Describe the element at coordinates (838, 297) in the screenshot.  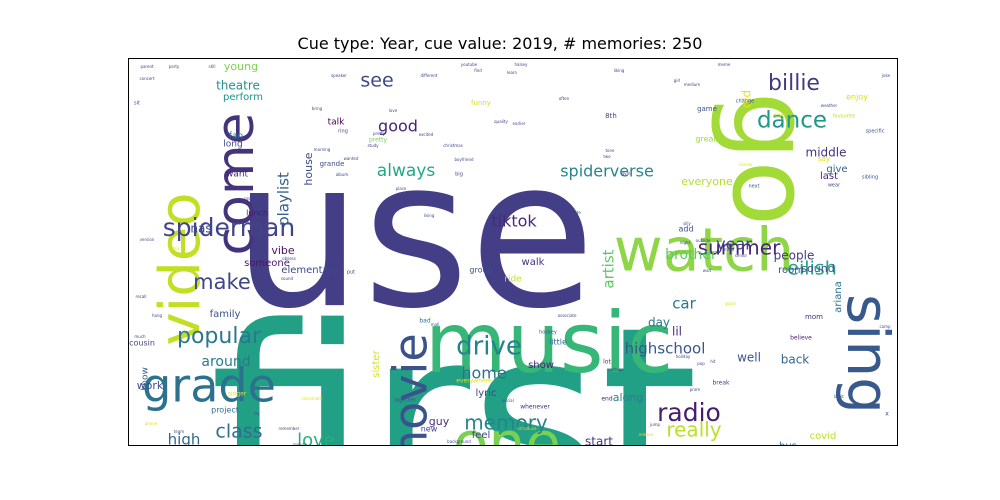
I see `word-ariana: ariana` at that location.